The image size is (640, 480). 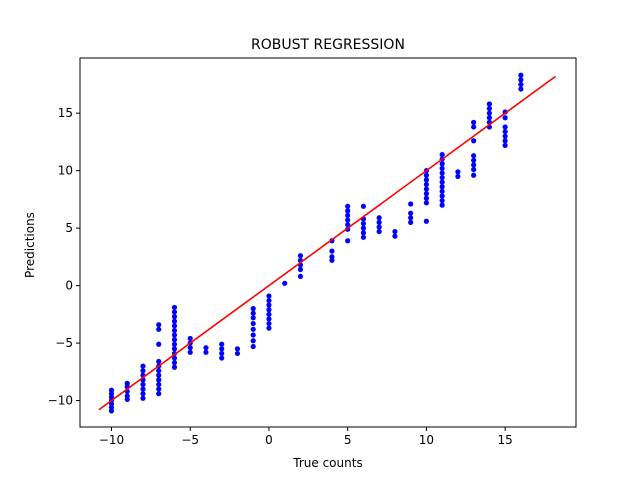 I want to click on y-axis-label: Predictions, so click(x=30, y=245).